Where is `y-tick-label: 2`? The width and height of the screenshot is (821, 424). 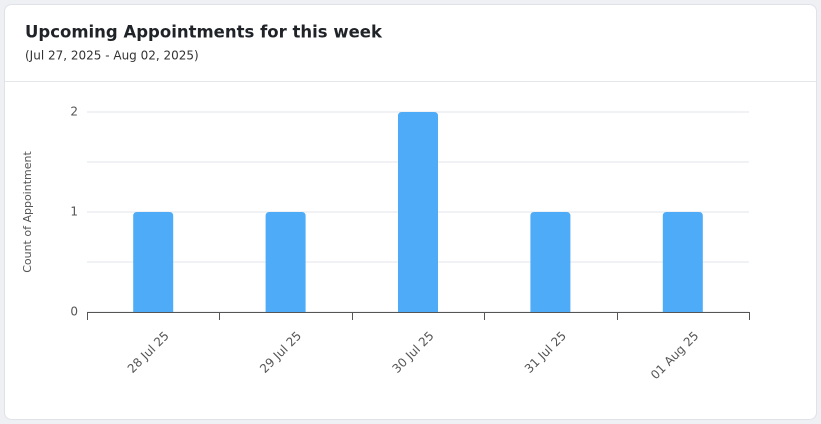 y-tick-label: 2 is located at coordinates (74, 112).